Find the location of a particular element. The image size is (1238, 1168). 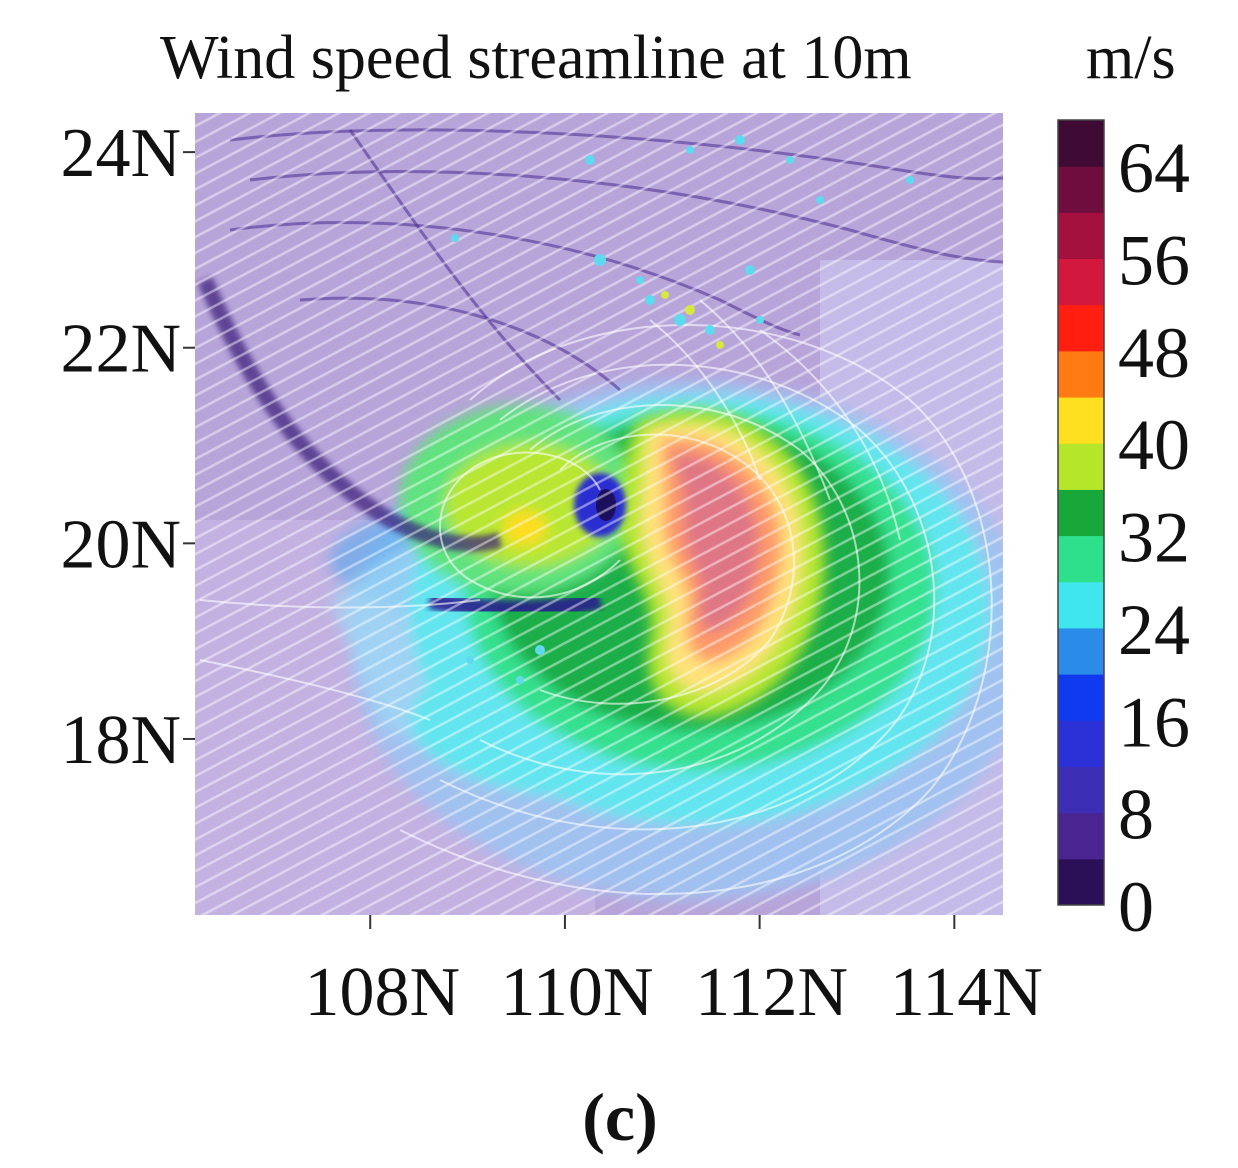

y-axis: 18N 20N 22N 24N is located at coordinates (127, 447).